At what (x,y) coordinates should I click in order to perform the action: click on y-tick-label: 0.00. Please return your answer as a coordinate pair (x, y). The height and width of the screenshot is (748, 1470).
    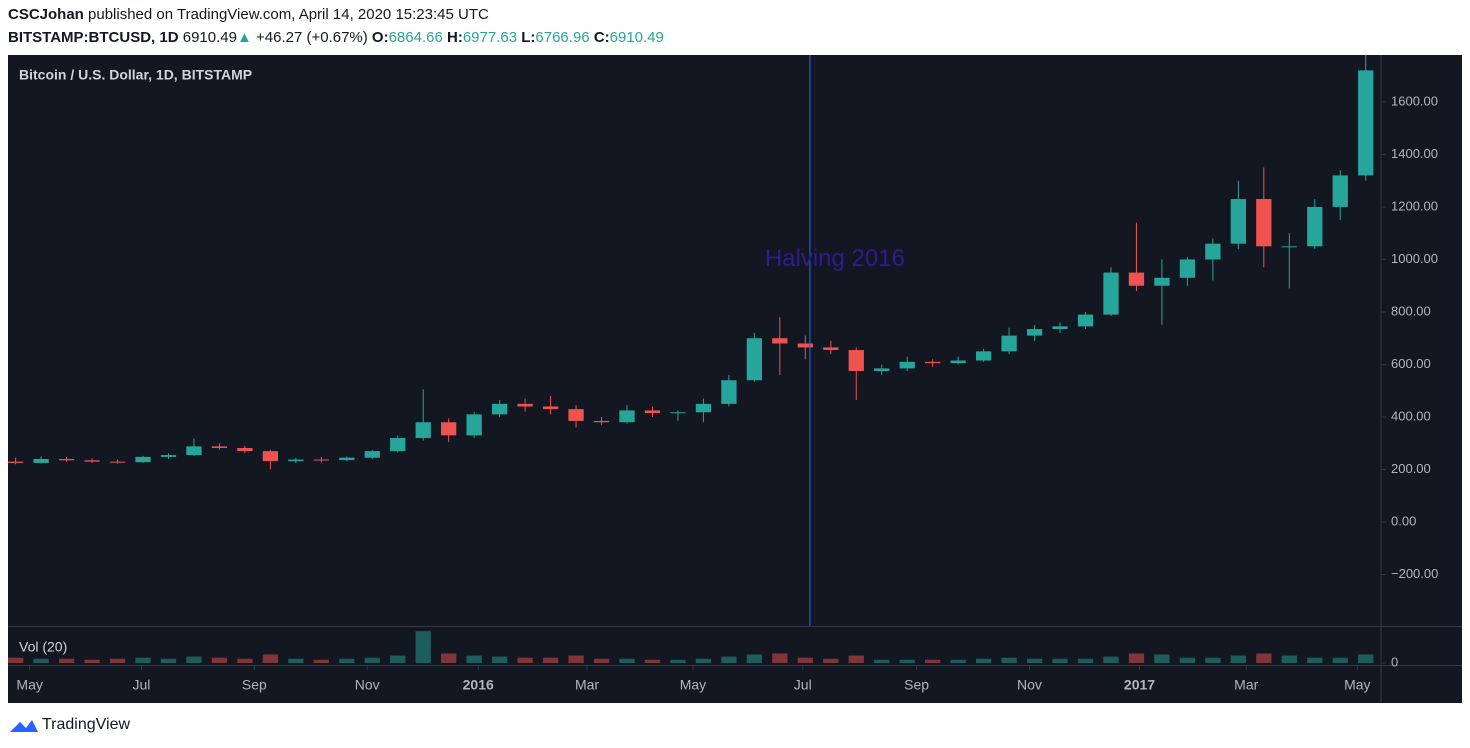
    Looking at the image, I should click on (1403, 520).